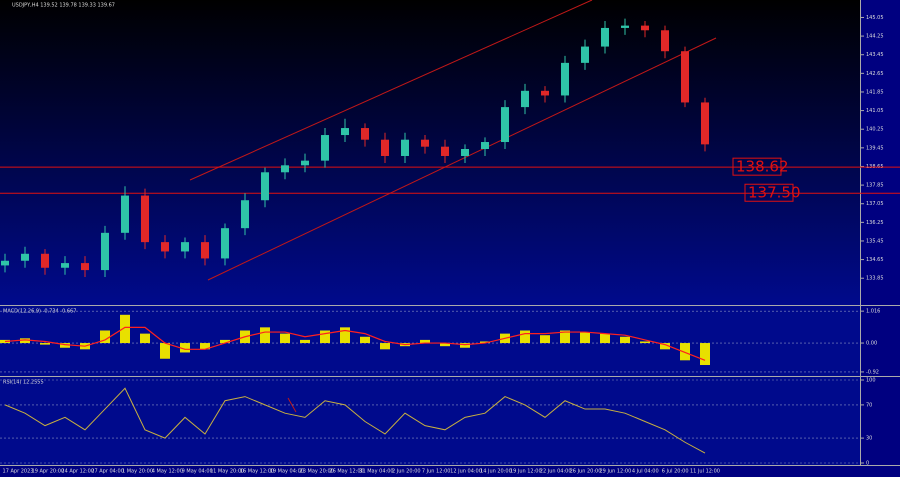 The width and height of the screenshot is (900, 477). What do you see at coordinates (77, 472) in the screenshot?
I see `x-tick-label: 24 Apr 12:00` at bounding box center [77, 472].